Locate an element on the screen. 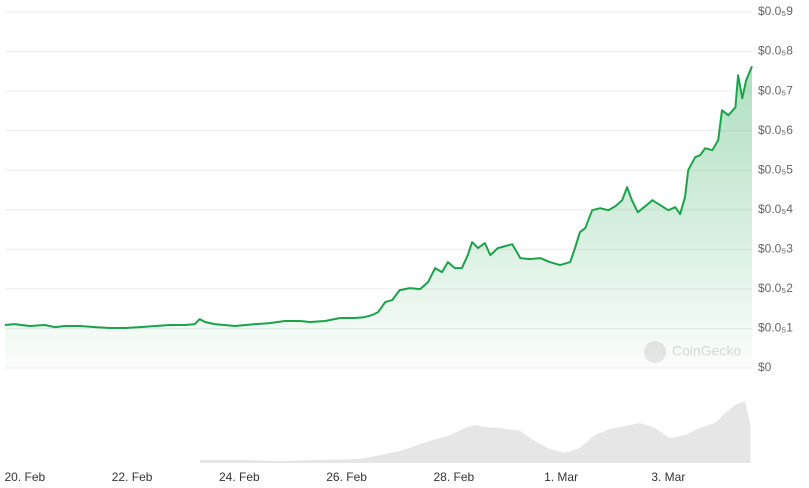 The image size is (809, 488). watermark: CoinGecko is located at coordinates (692, 352).